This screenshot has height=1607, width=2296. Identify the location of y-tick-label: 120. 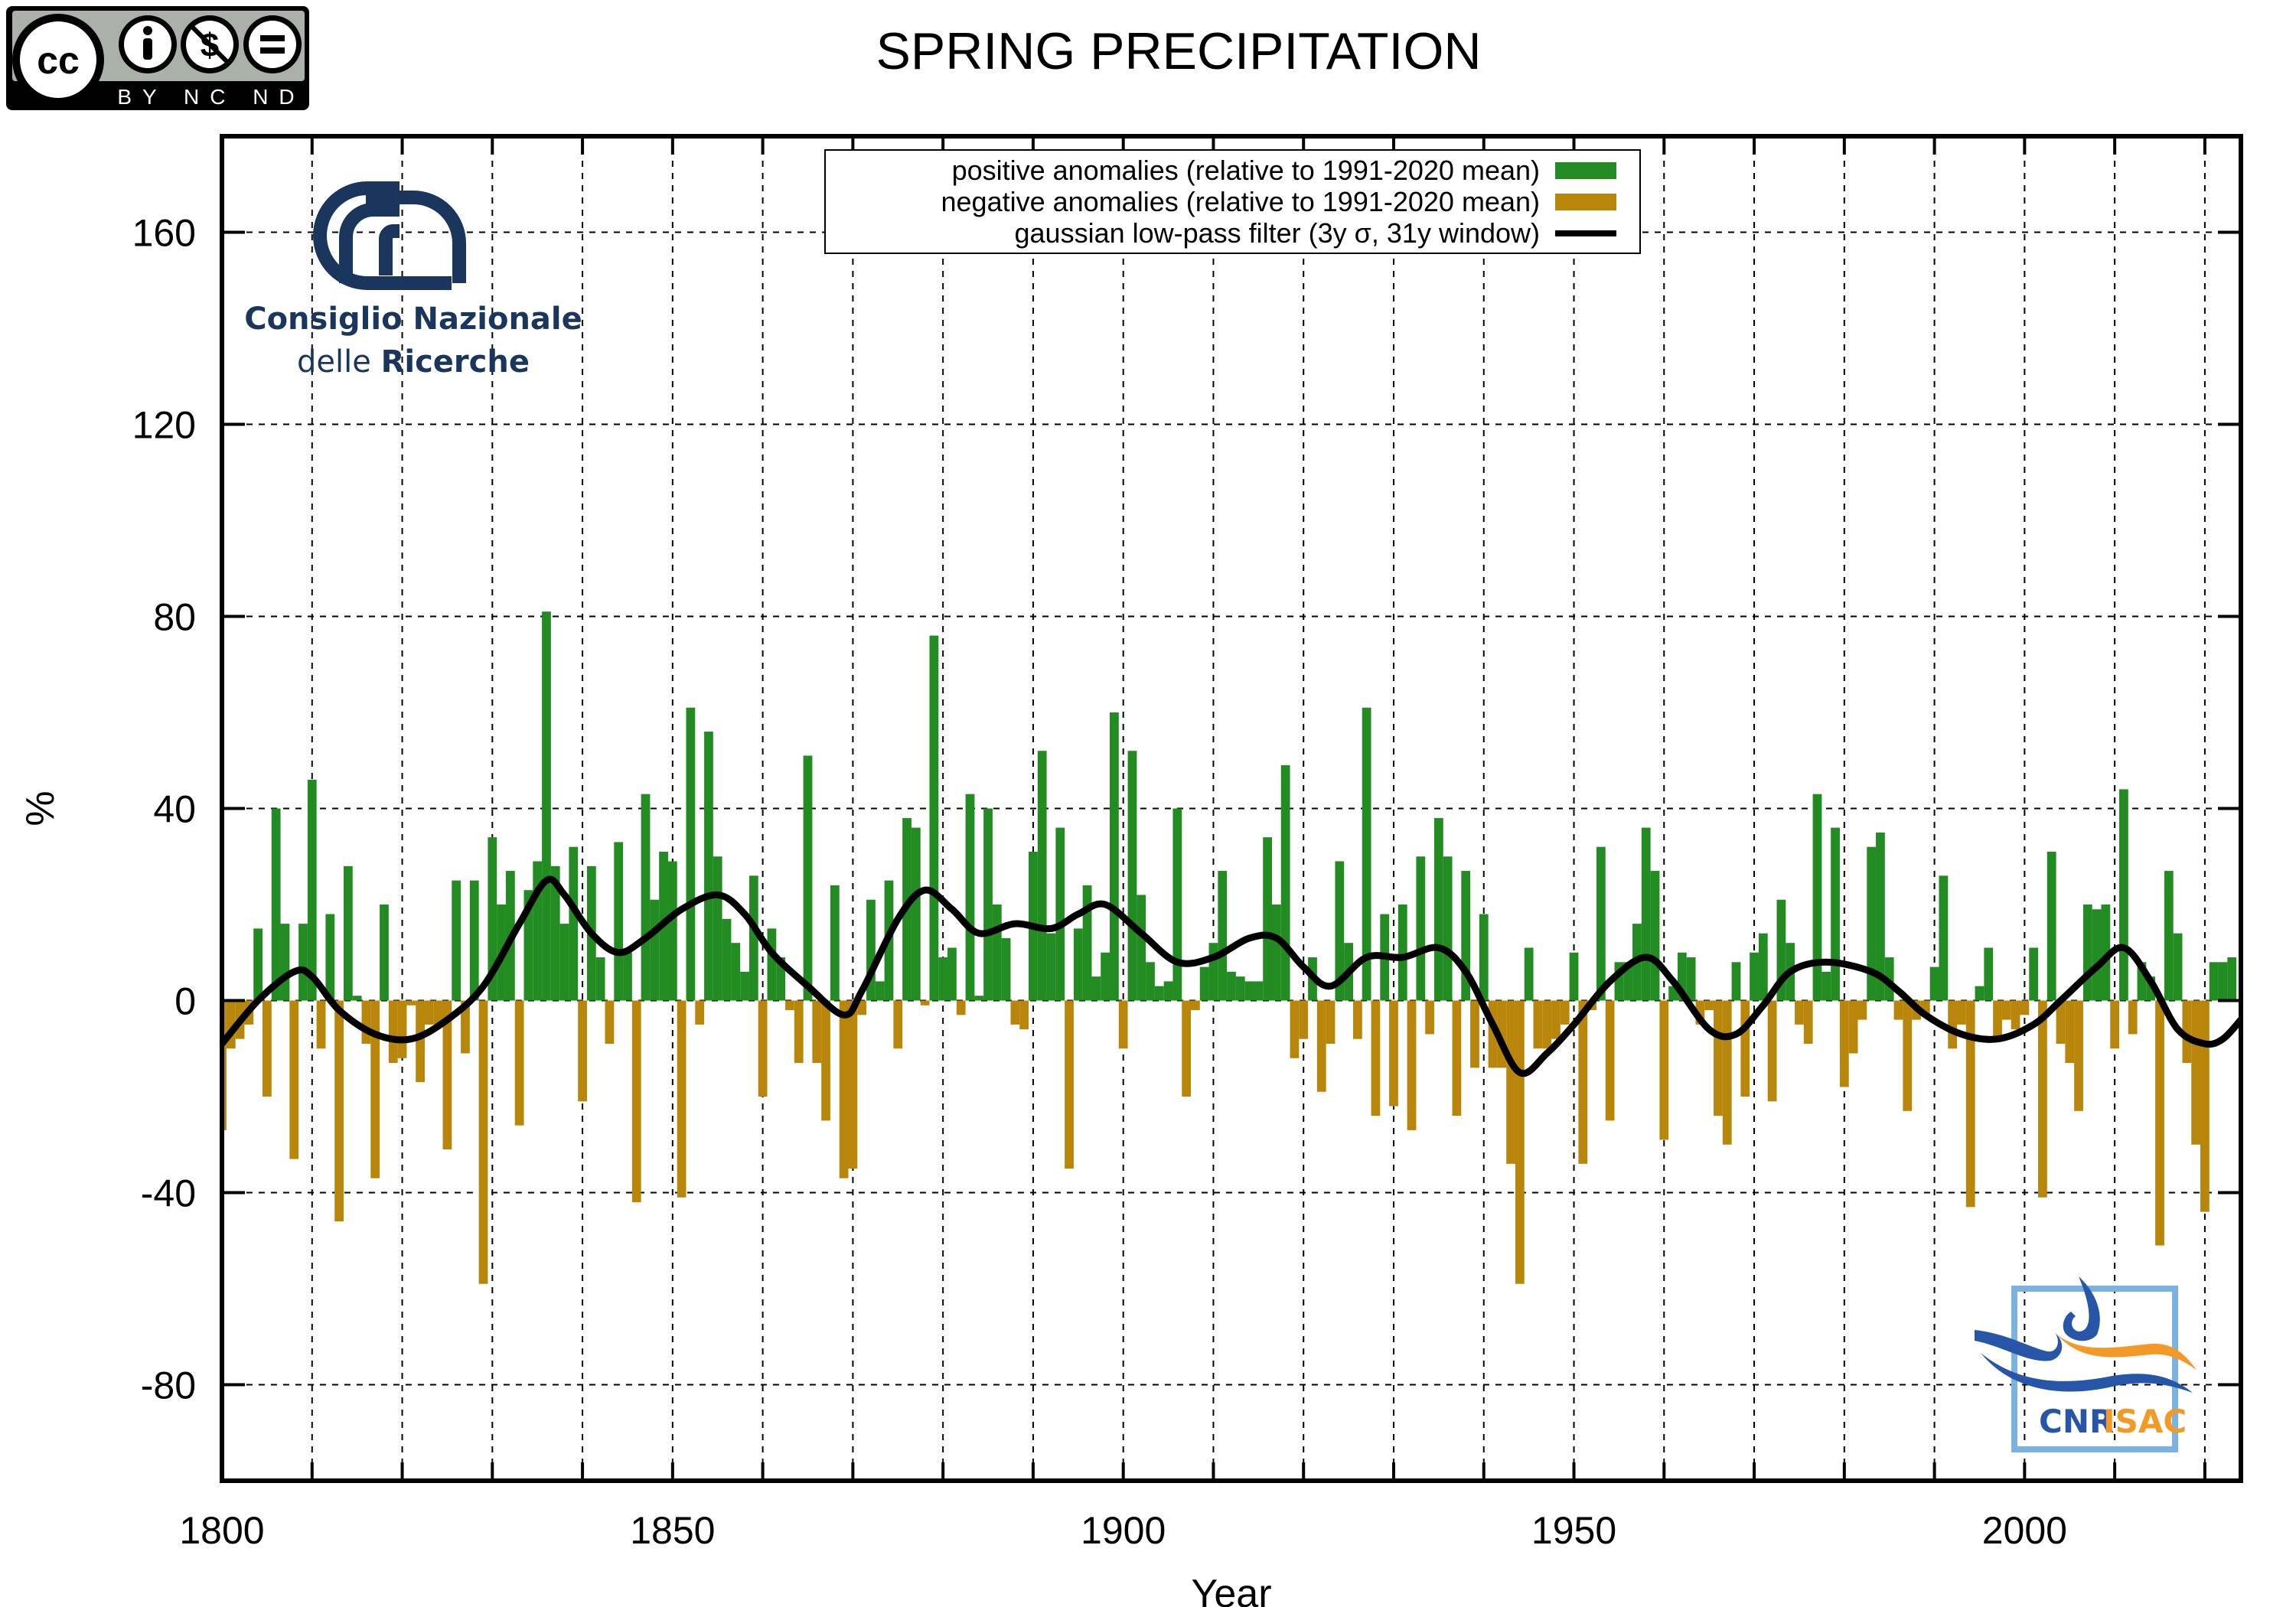
(164, 426).